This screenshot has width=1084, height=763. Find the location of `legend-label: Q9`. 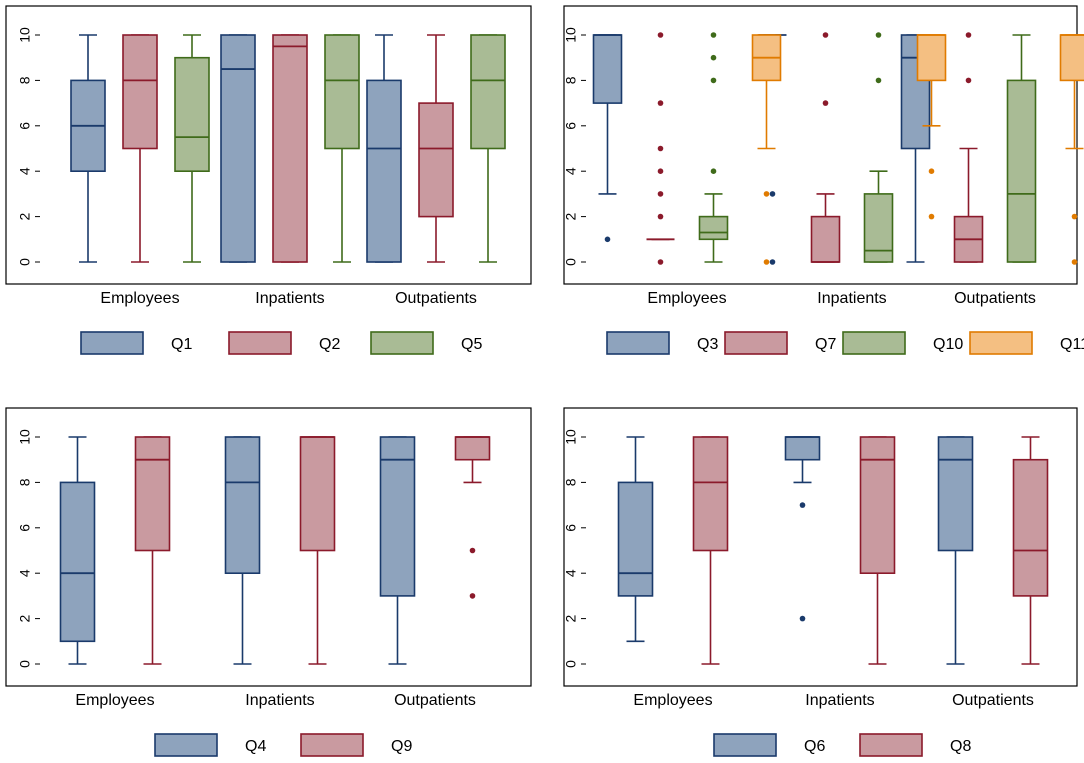

legend-label: Q9 is located at coordinates (401, 746).